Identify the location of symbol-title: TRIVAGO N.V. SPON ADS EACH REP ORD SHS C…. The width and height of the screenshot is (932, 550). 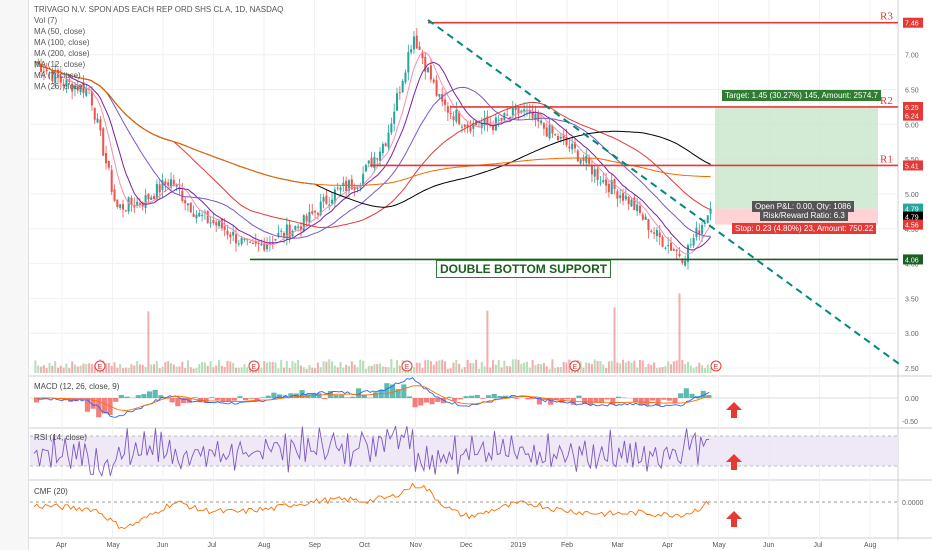
(159, 9).